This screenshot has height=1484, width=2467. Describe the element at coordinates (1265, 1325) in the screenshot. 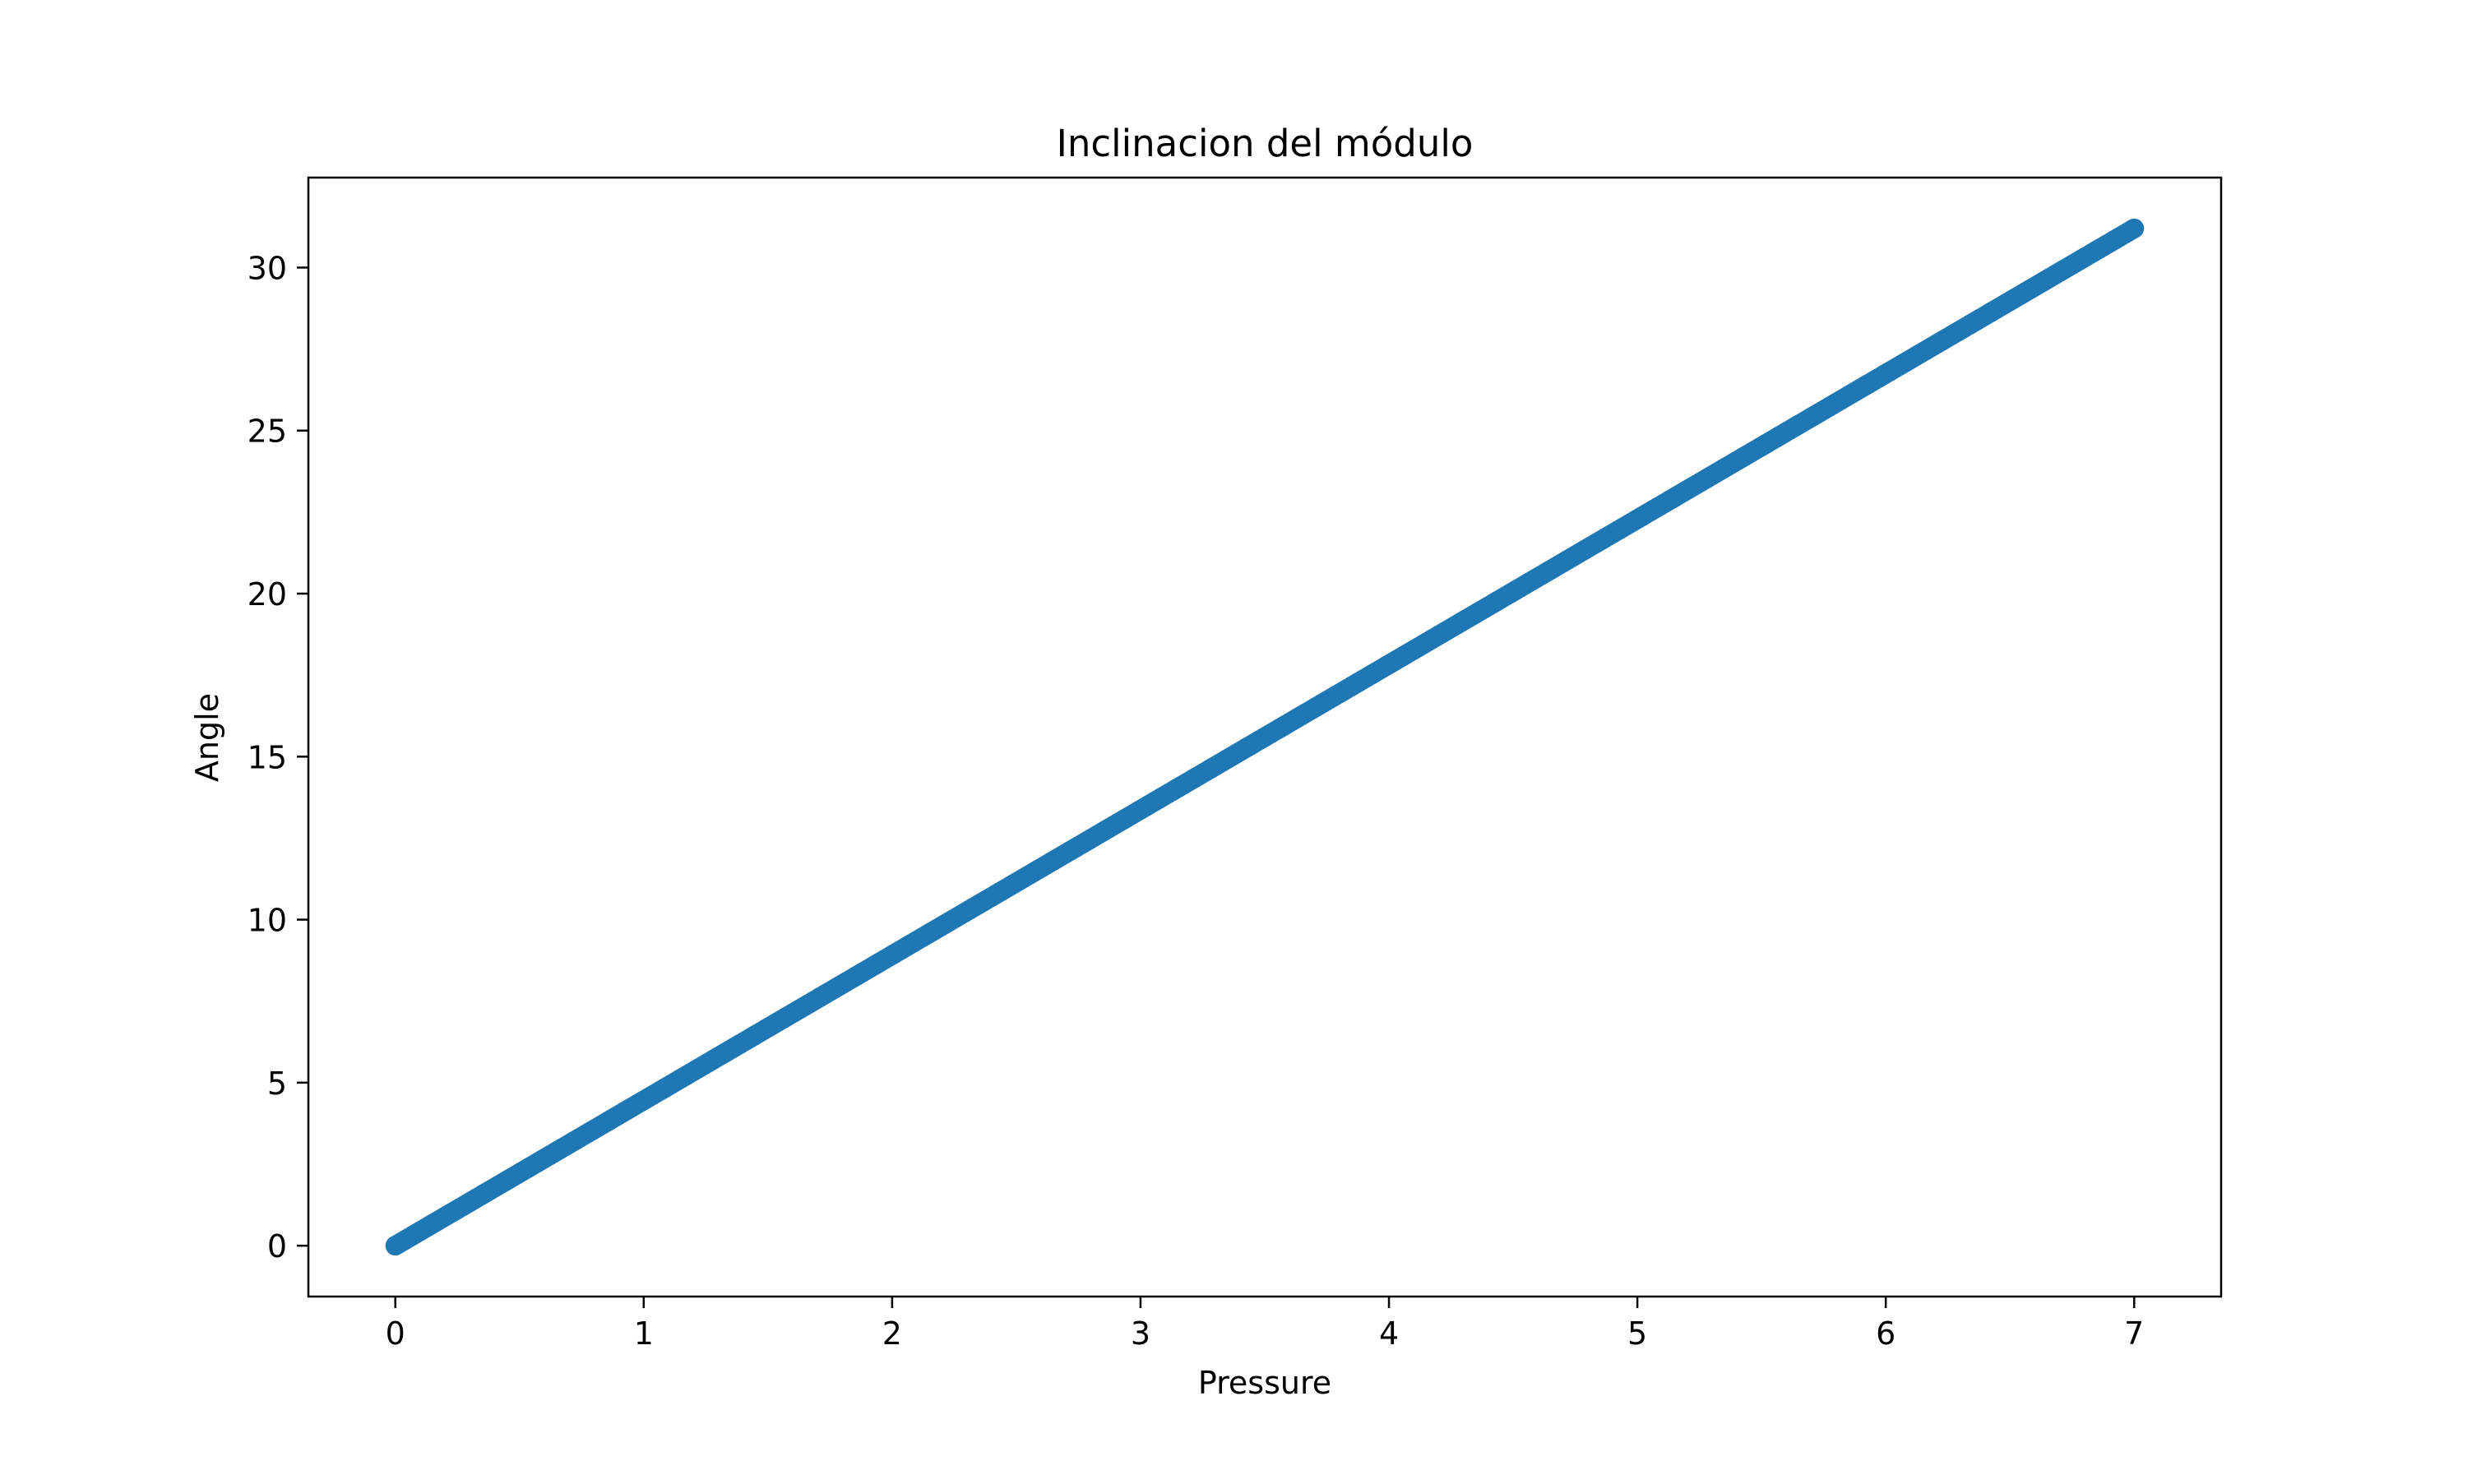

I see `x-axis-ticks: 0 1 2 3 4 5 6 7` at that location.